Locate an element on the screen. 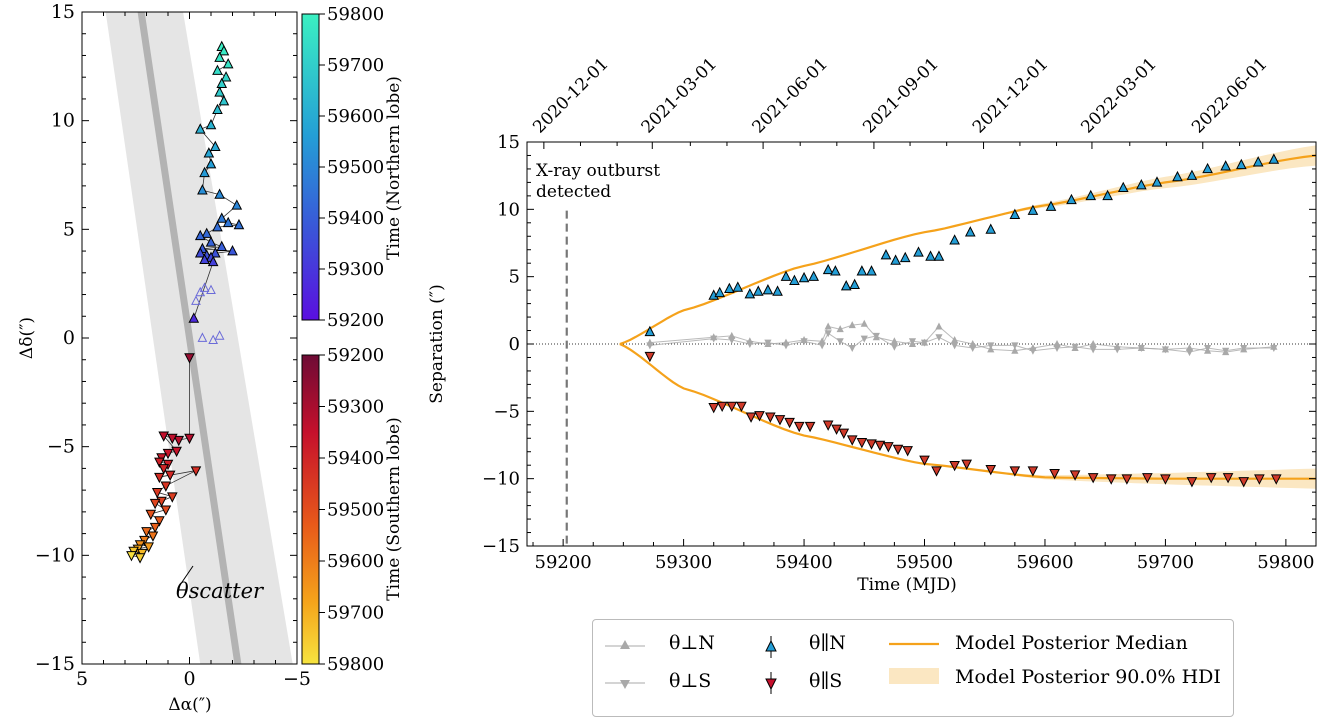 The image size is (1326, 718). colorbar-tick-label: 59700 is located at coordinates (355, 65).